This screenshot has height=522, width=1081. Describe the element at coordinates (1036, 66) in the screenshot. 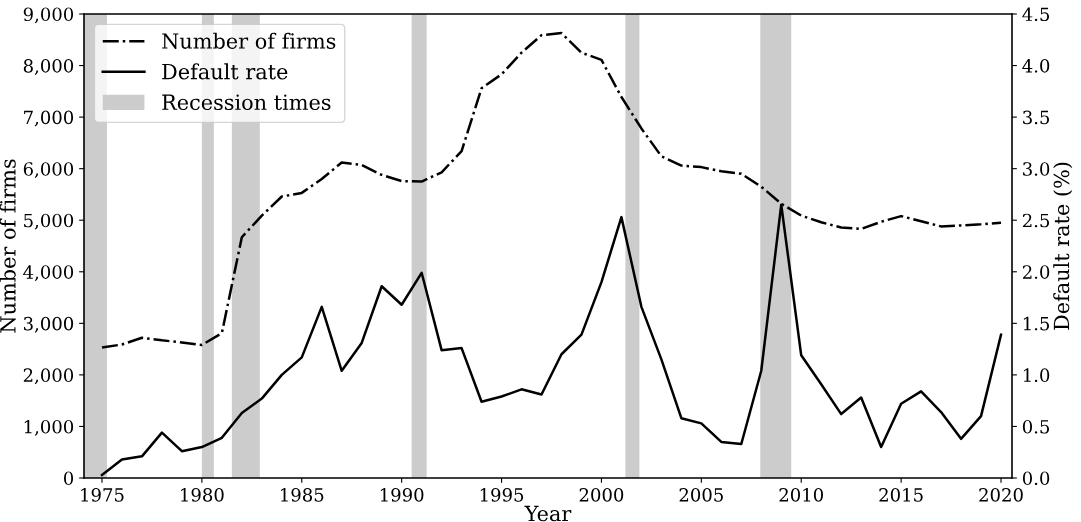

I see `y2-tick-label: 4.0` at that location.